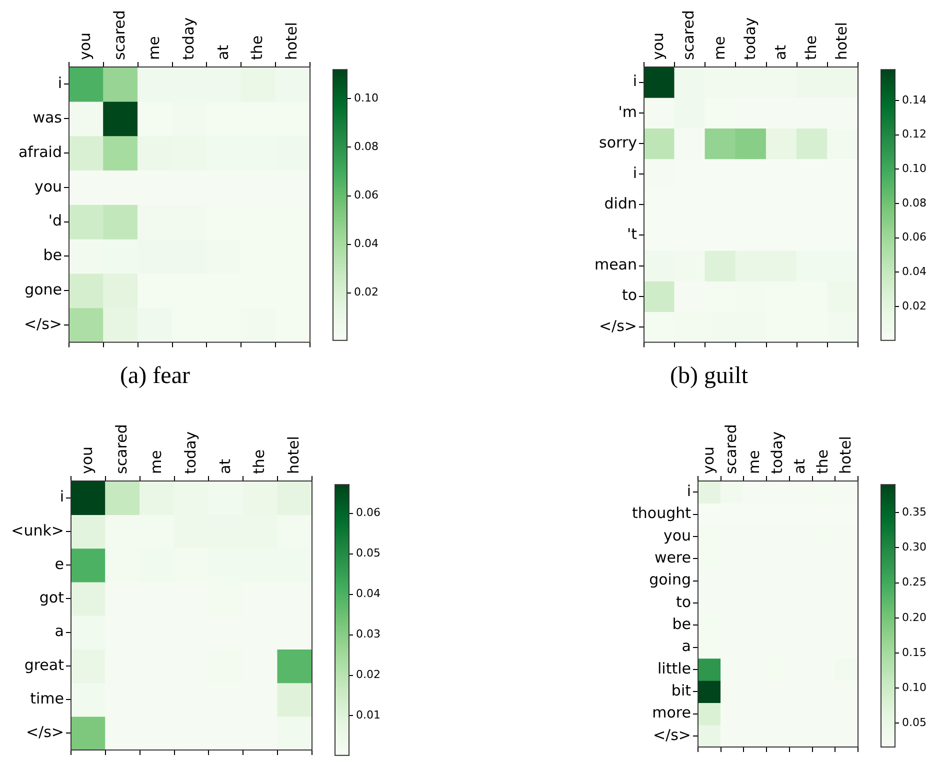 Image resolution: width=930 pixels, height=761 pixels. Describe the element at coordinates (618, 142) in the screenshot. I see `y-tick-label: sorry` at that location.